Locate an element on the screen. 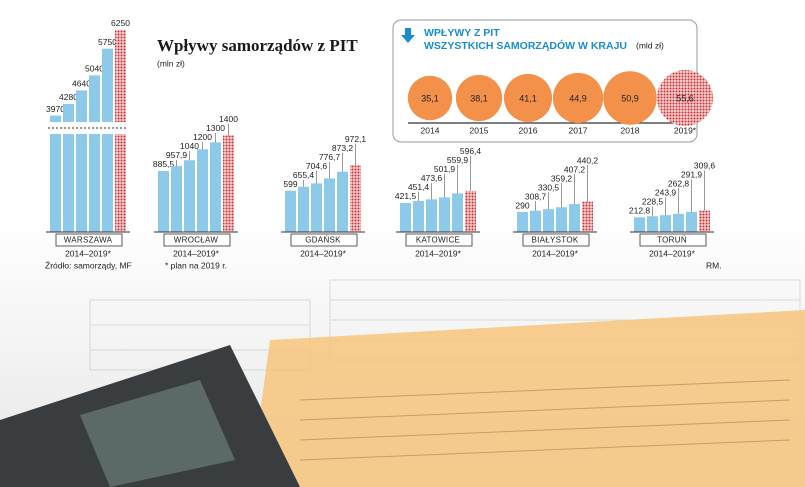 This screenshot has height=487, width=805. value-label: 262,8 is located at coordinates (679, 184).